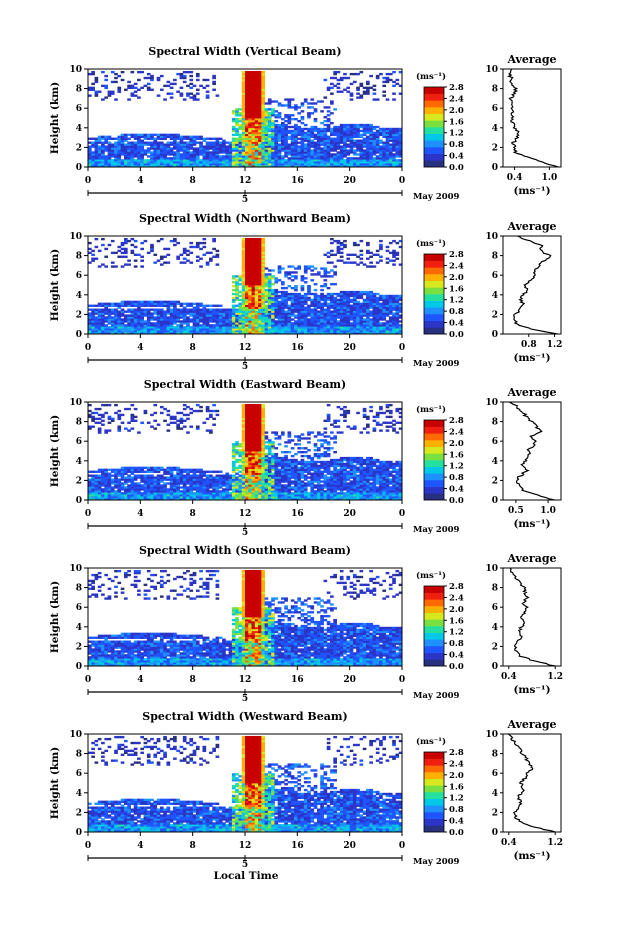 Image resolution: width=619 pixels, height=929 pixels. I want to click on average-y-tick-label: 2, so click(495, 148).